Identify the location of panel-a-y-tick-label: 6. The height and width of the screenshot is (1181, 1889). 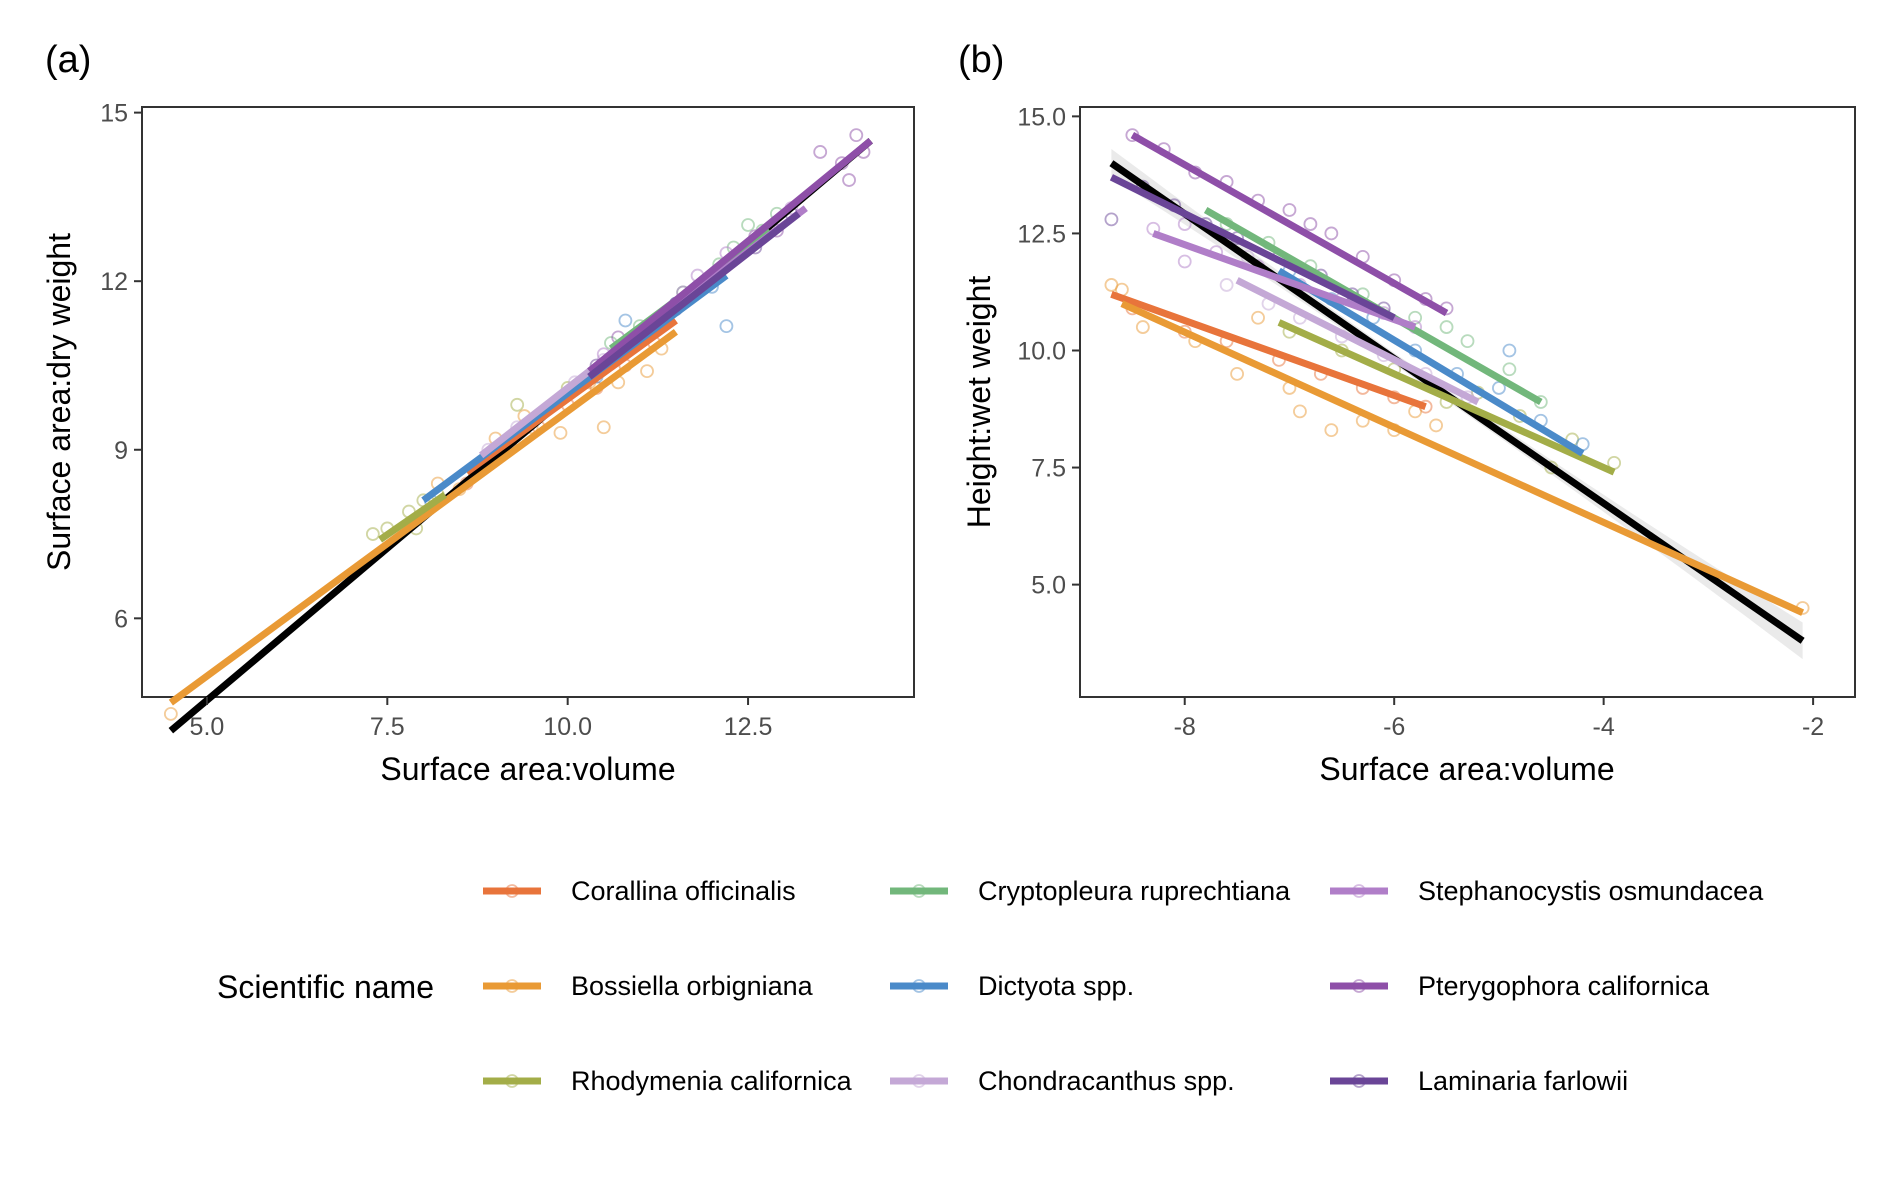
(121, 619).